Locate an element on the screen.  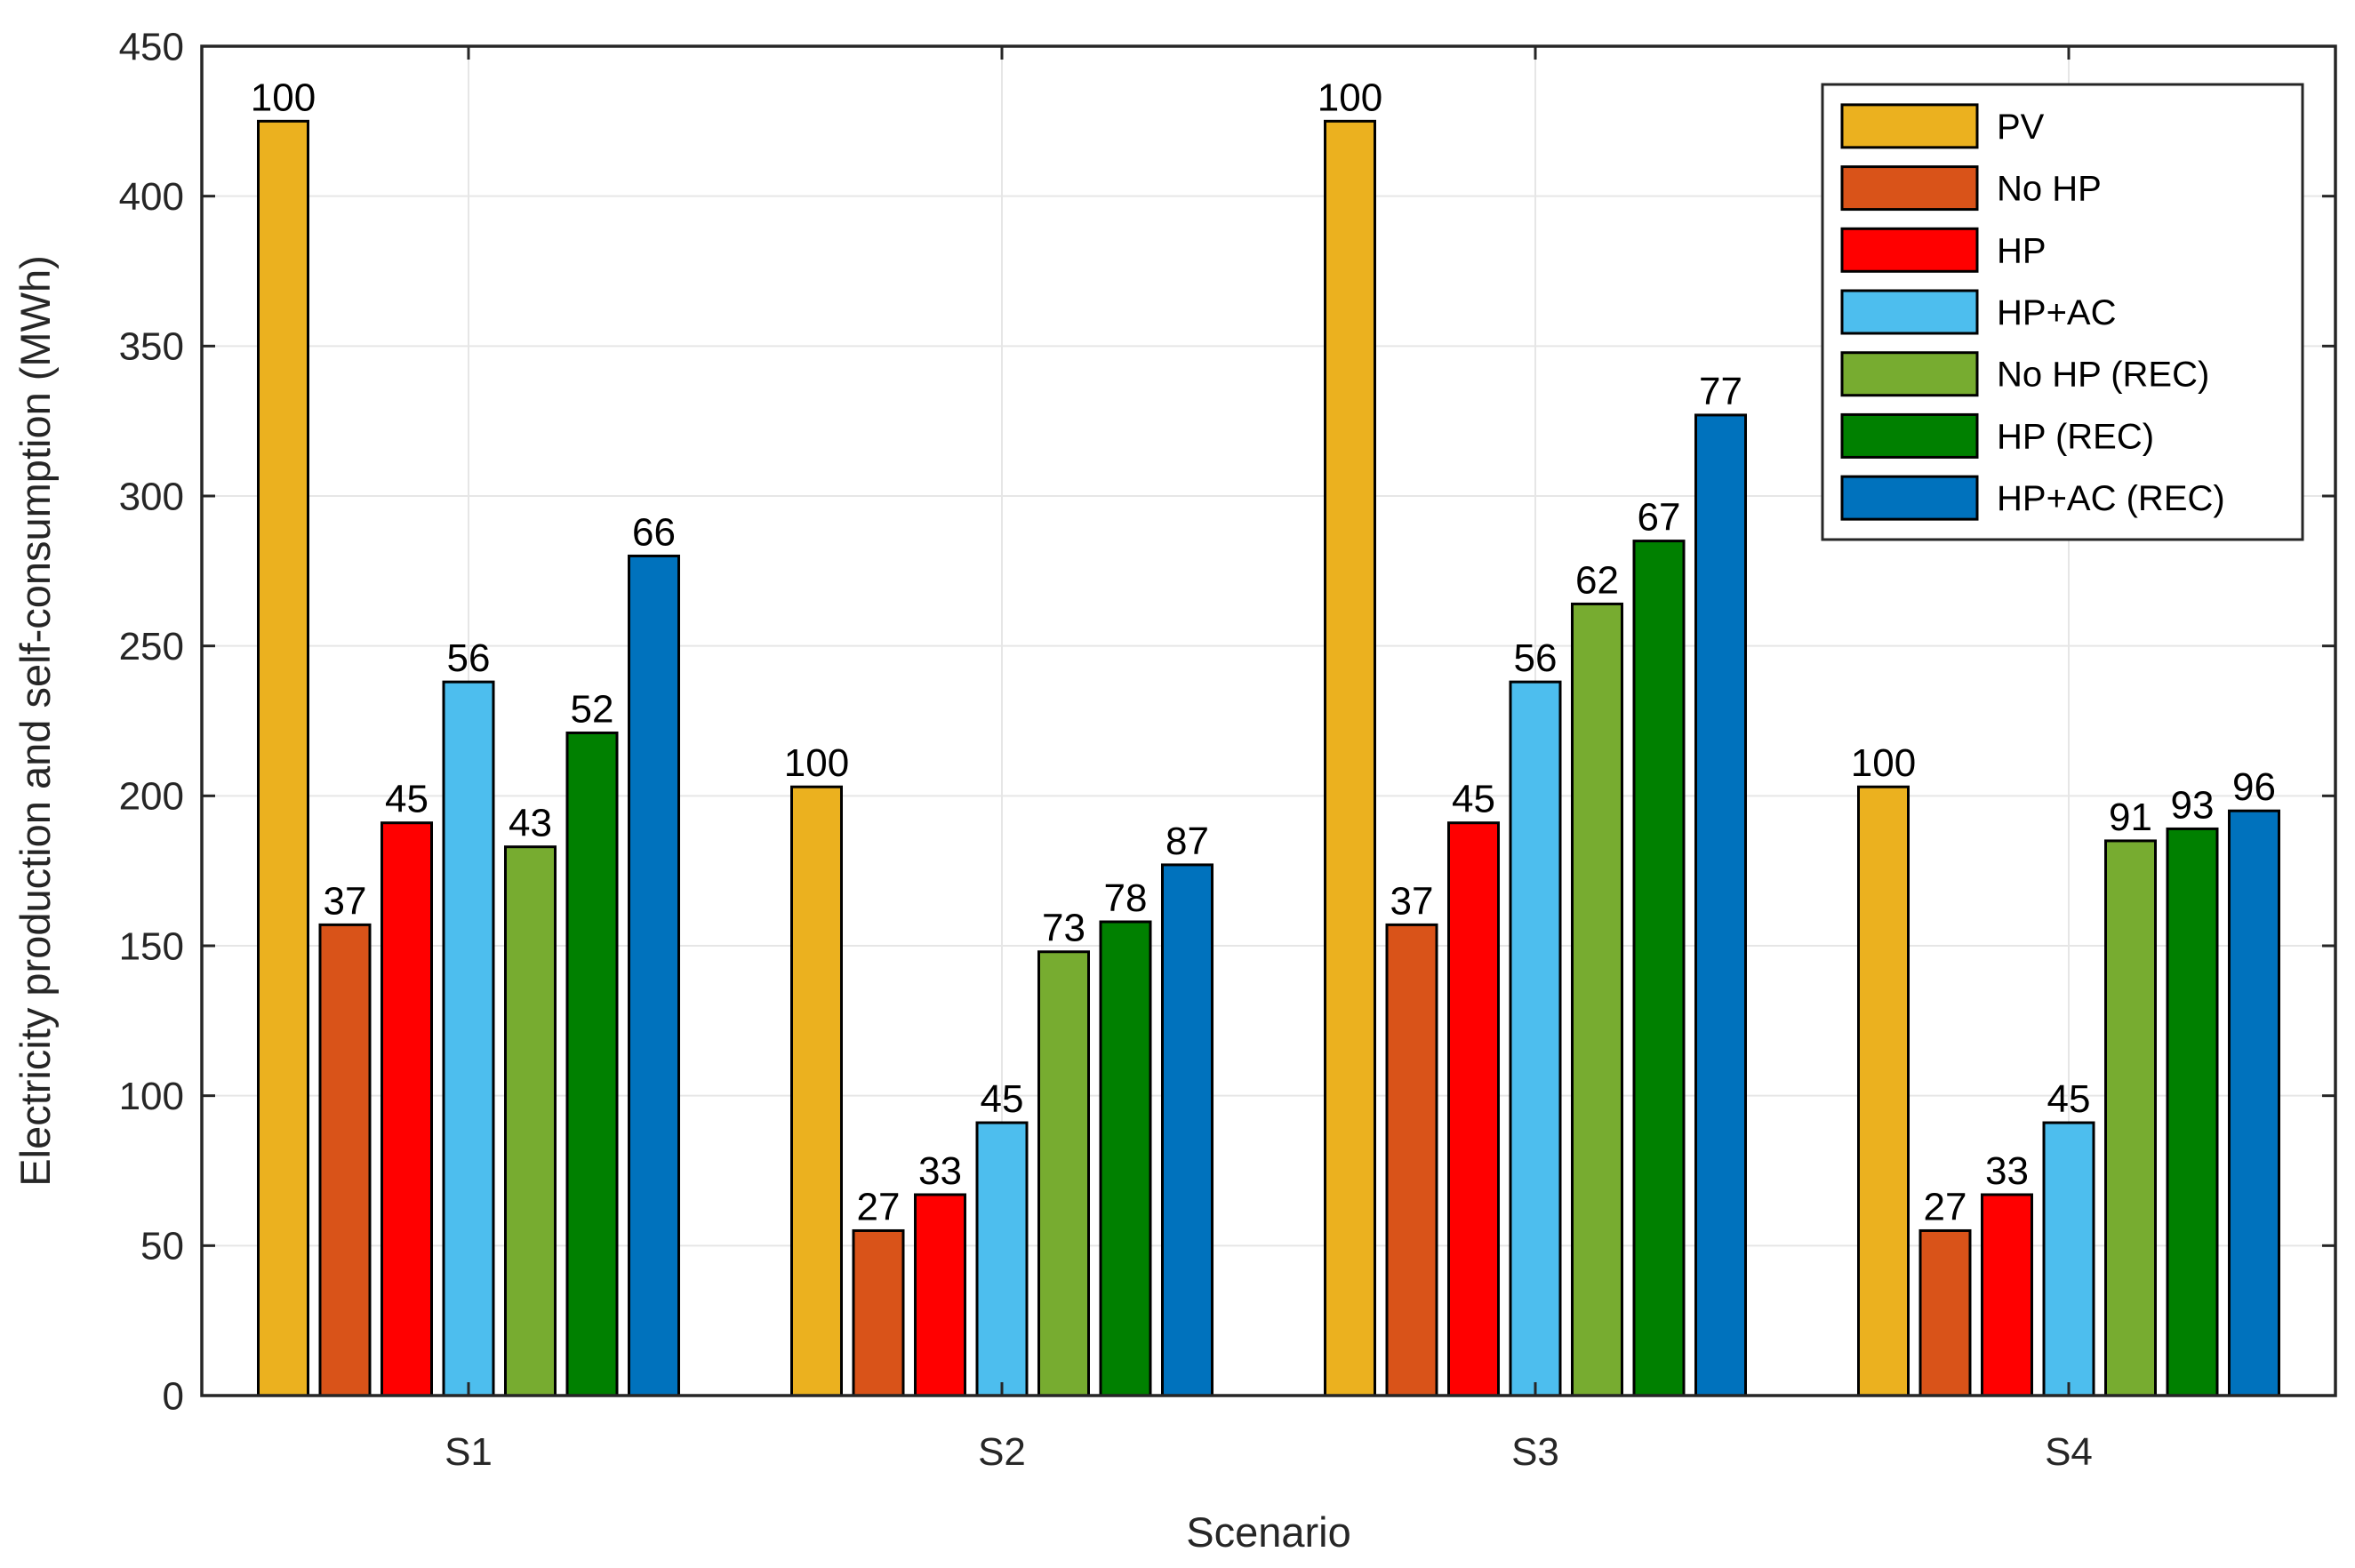
bar-label-hp-s3: 45 is located at coordinates (1473, 799).